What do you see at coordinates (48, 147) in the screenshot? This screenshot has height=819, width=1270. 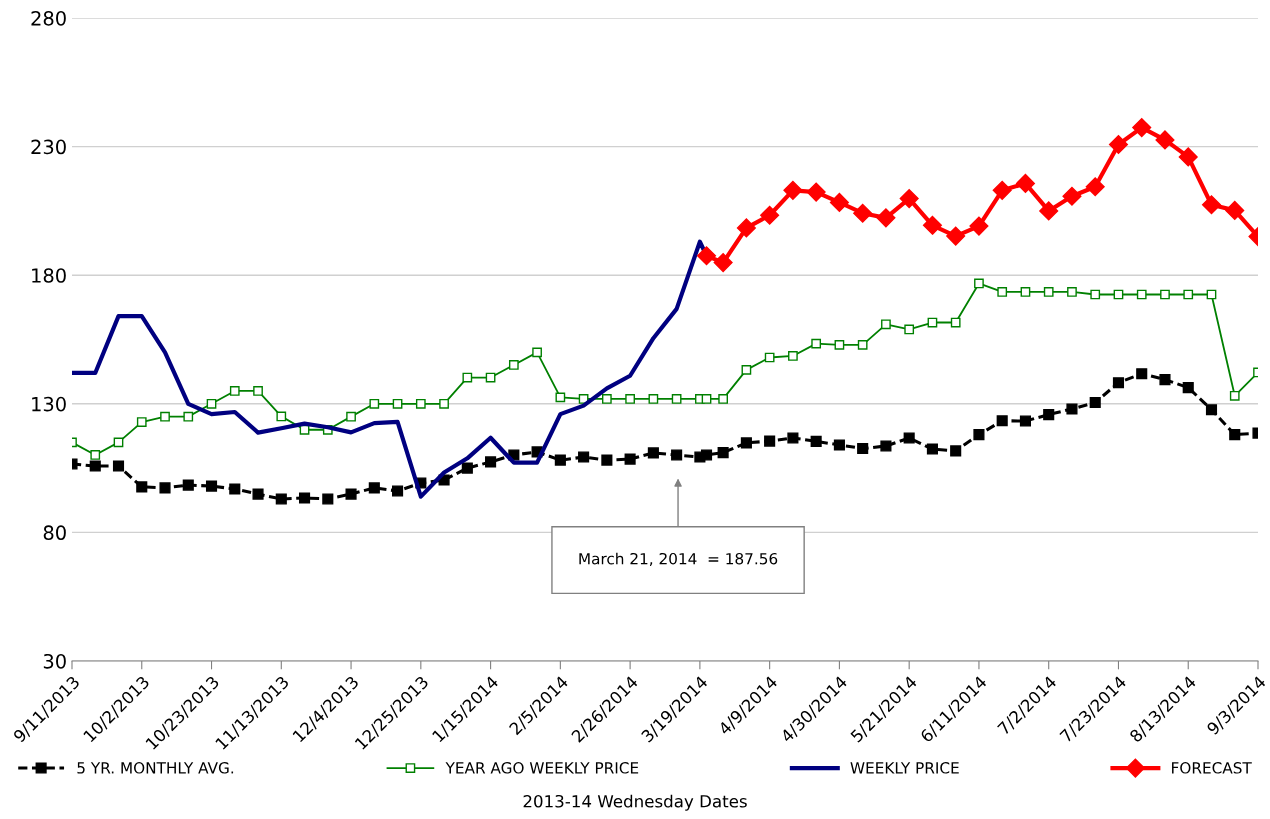 I see `y-tick-label: 230` at bounding box center [48, 147].